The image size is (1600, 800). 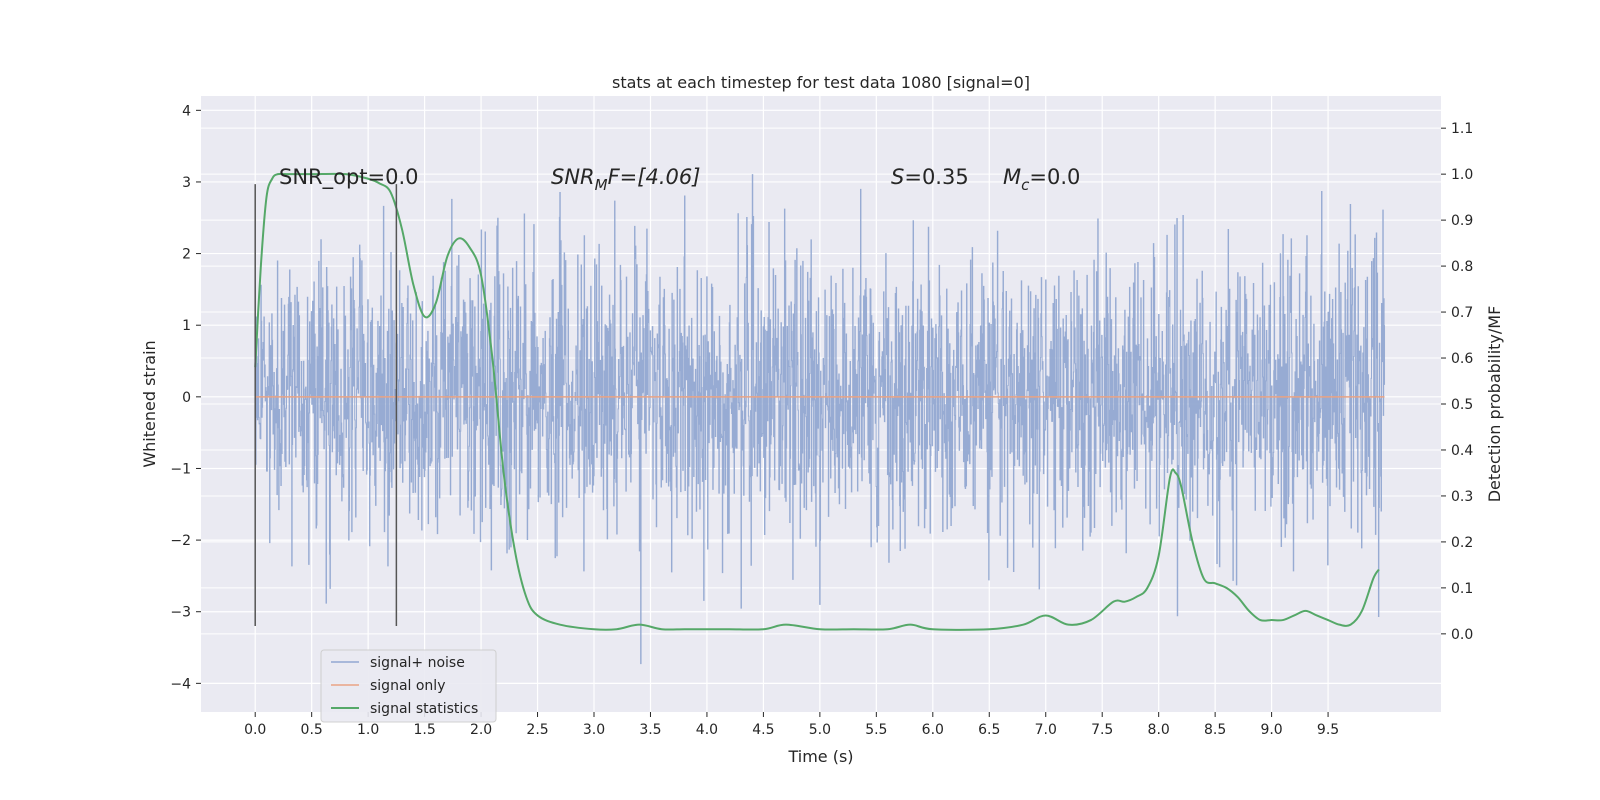 What do you see at coordinates (1215, 730) in the screenshot?
I see `x-tick-label-17: 8.5` at bounding box center [1215, 730].